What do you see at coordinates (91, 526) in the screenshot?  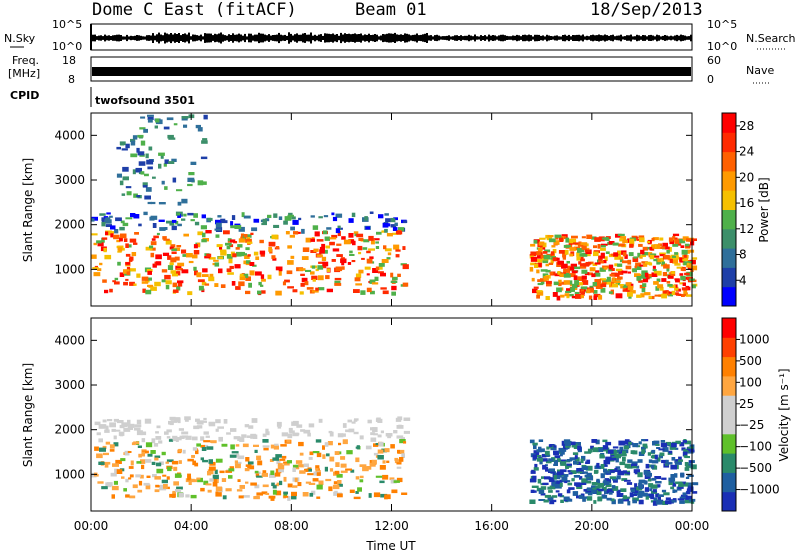 I see `x-tick-label: 00:00` at bounding box center [91, 526].